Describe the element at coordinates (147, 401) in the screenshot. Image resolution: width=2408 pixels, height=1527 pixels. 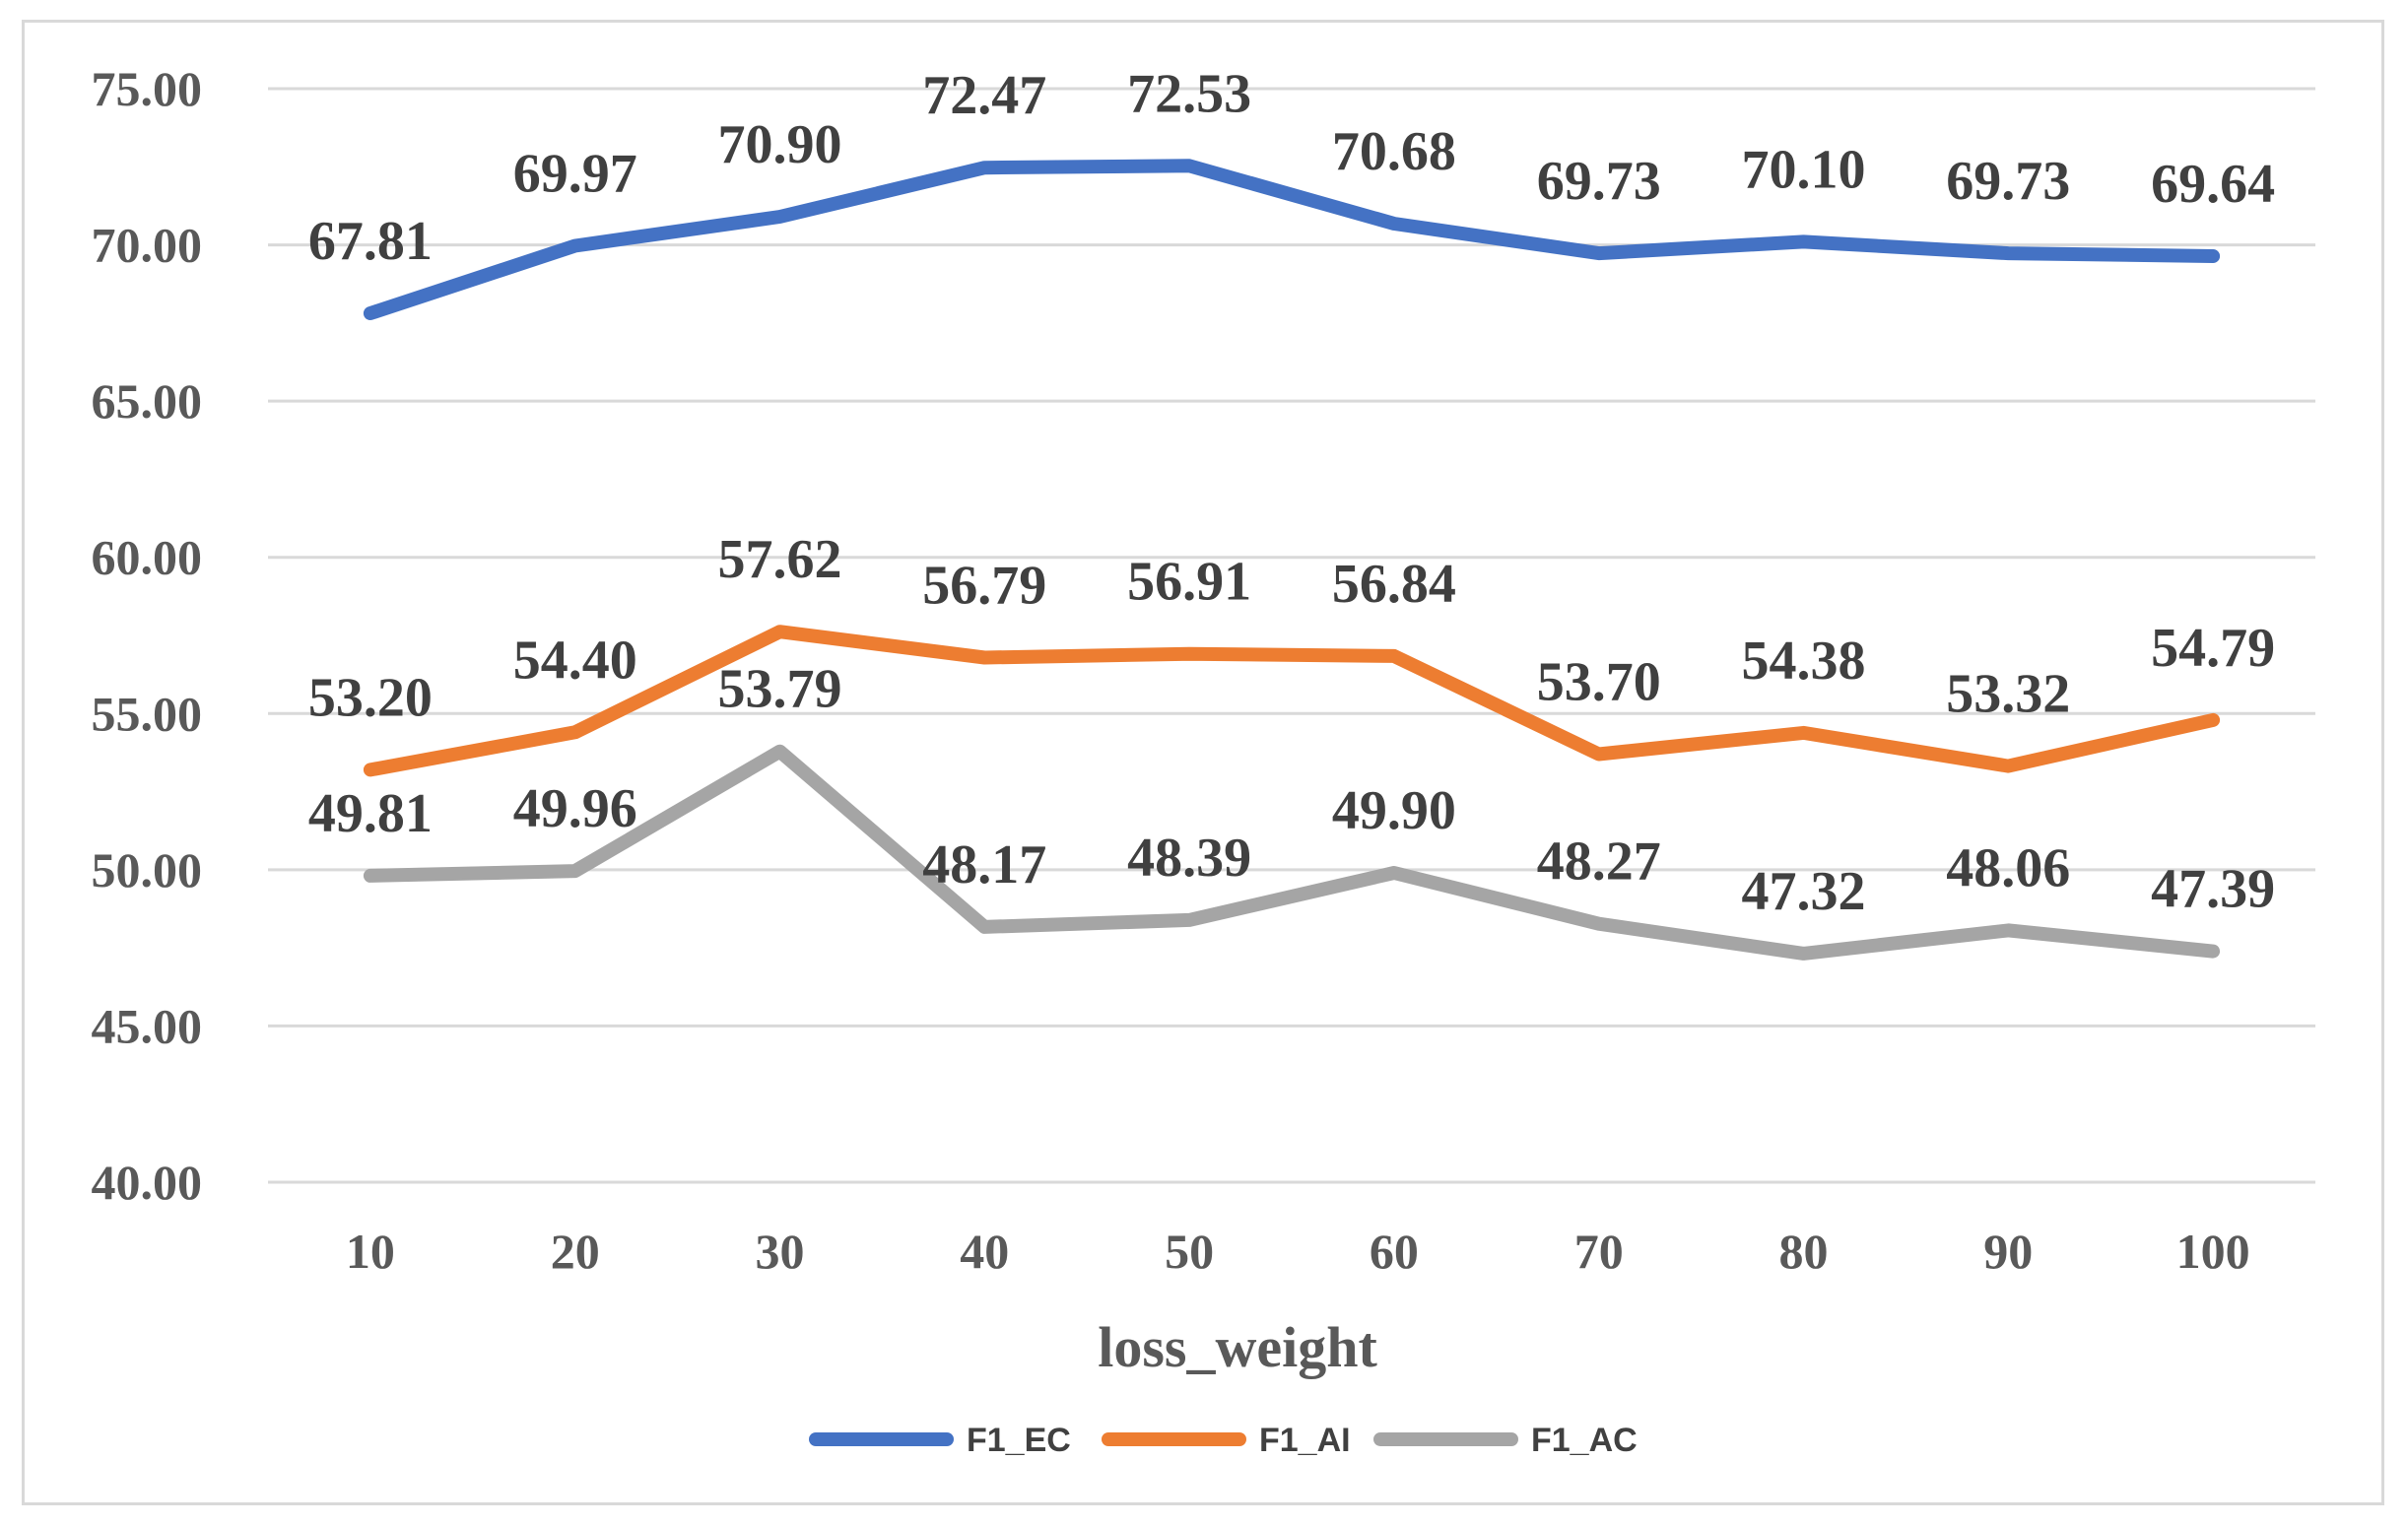
I see `y-tick-label: 65.00` at that location.